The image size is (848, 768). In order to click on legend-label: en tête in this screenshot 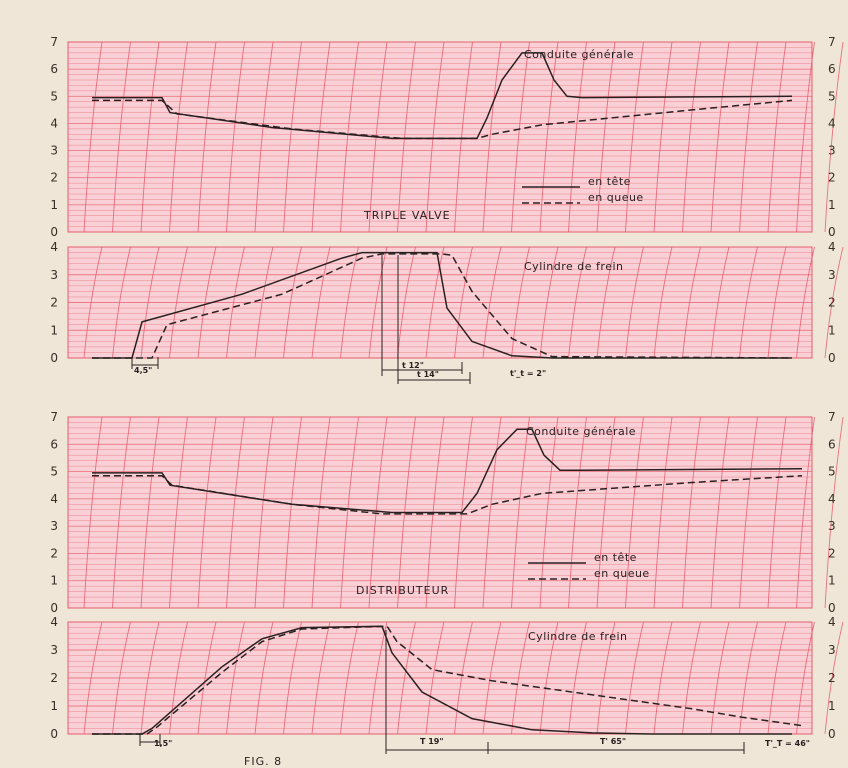, I will do `click(615, 557)`.